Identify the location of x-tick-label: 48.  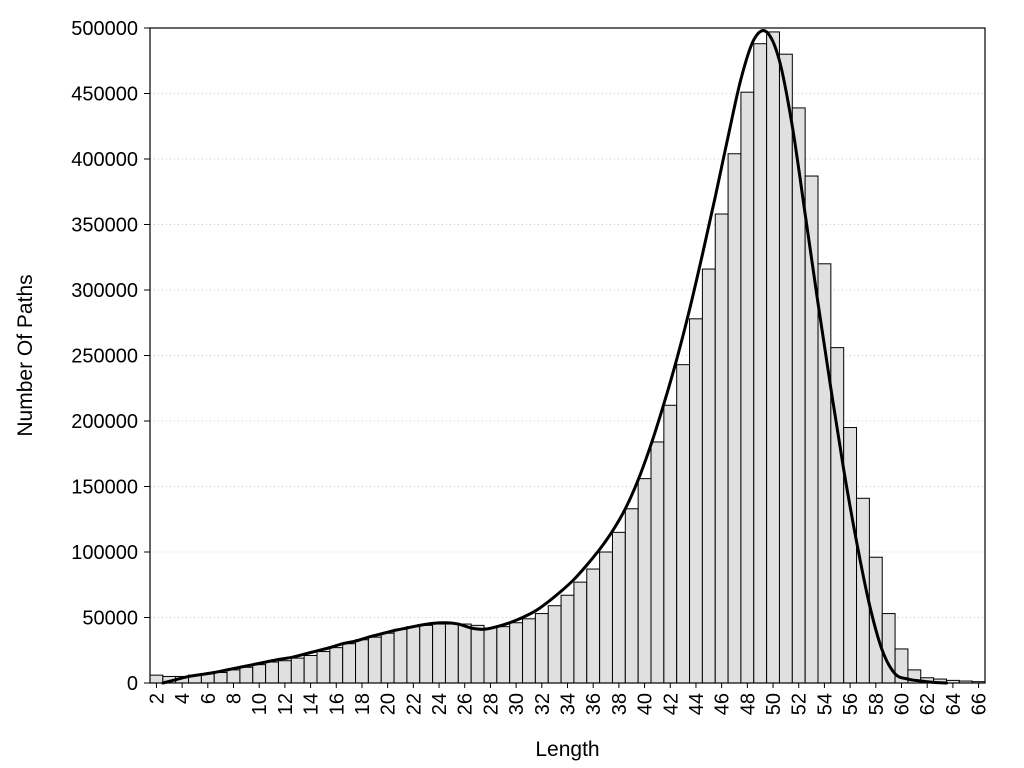
(748, 704).